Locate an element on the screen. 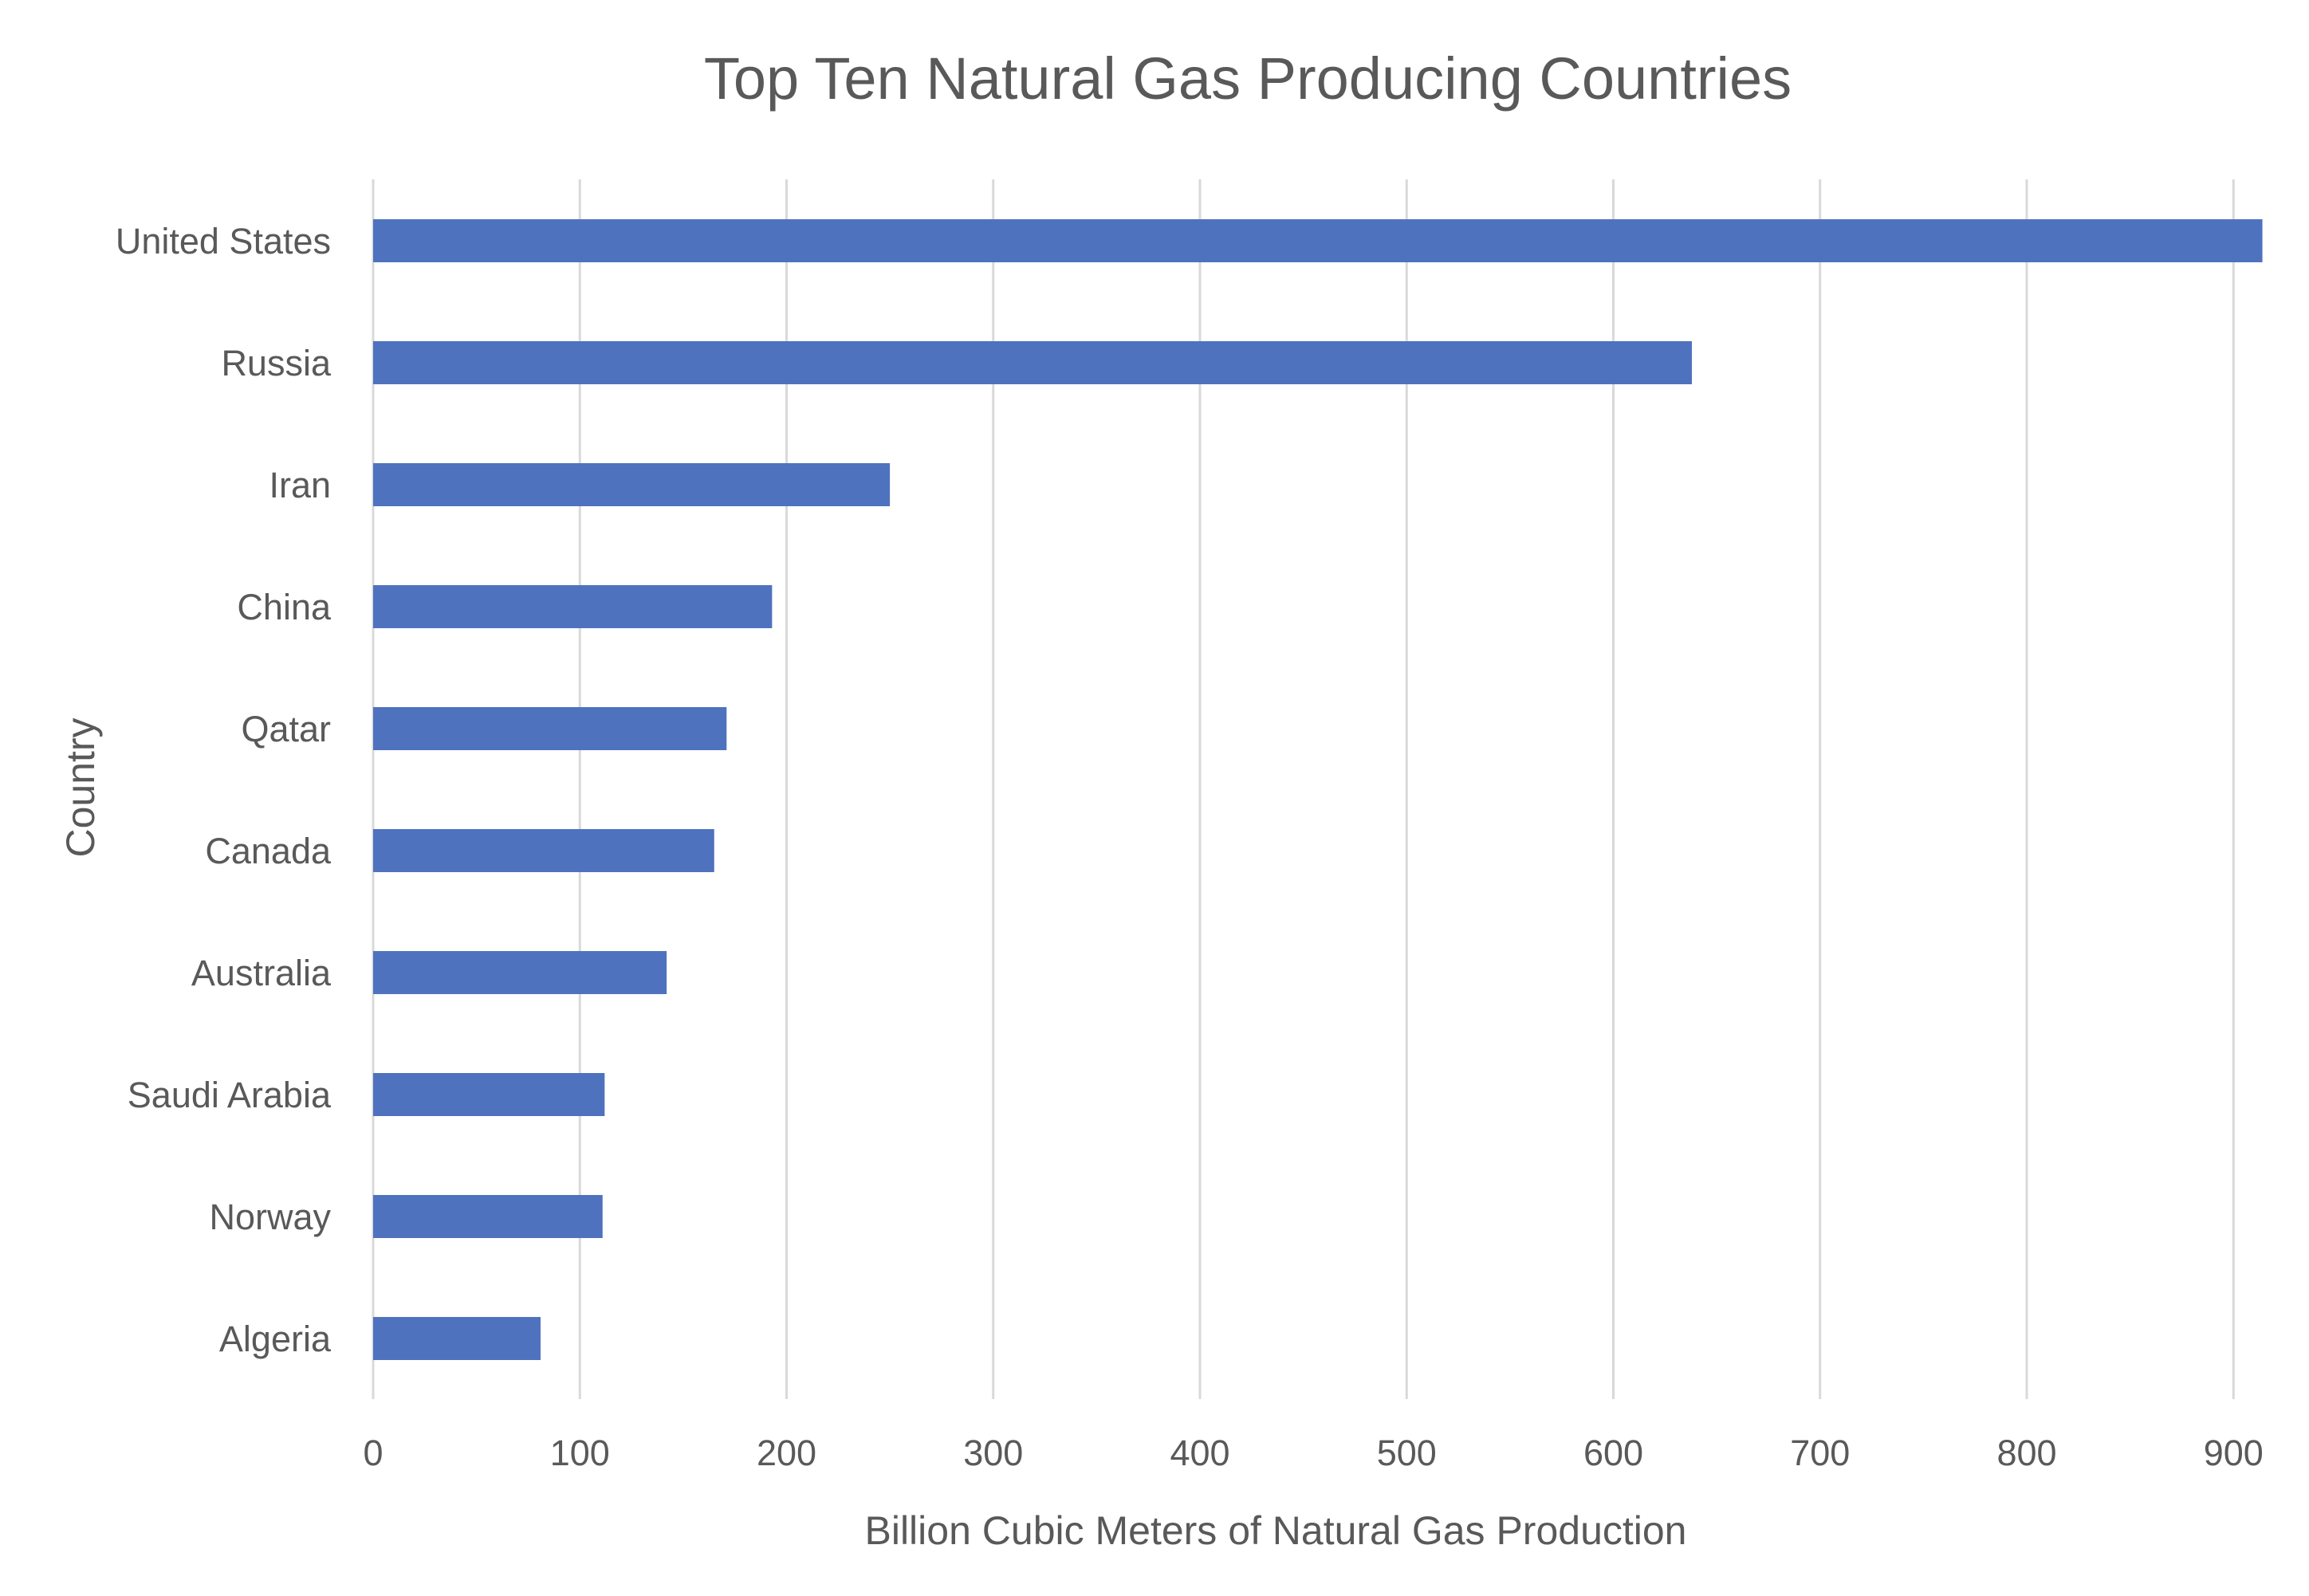 The width and height of the screenshot is (2309, 1596). x-tick-label: 900 is located at coordinates (2234, 1453).